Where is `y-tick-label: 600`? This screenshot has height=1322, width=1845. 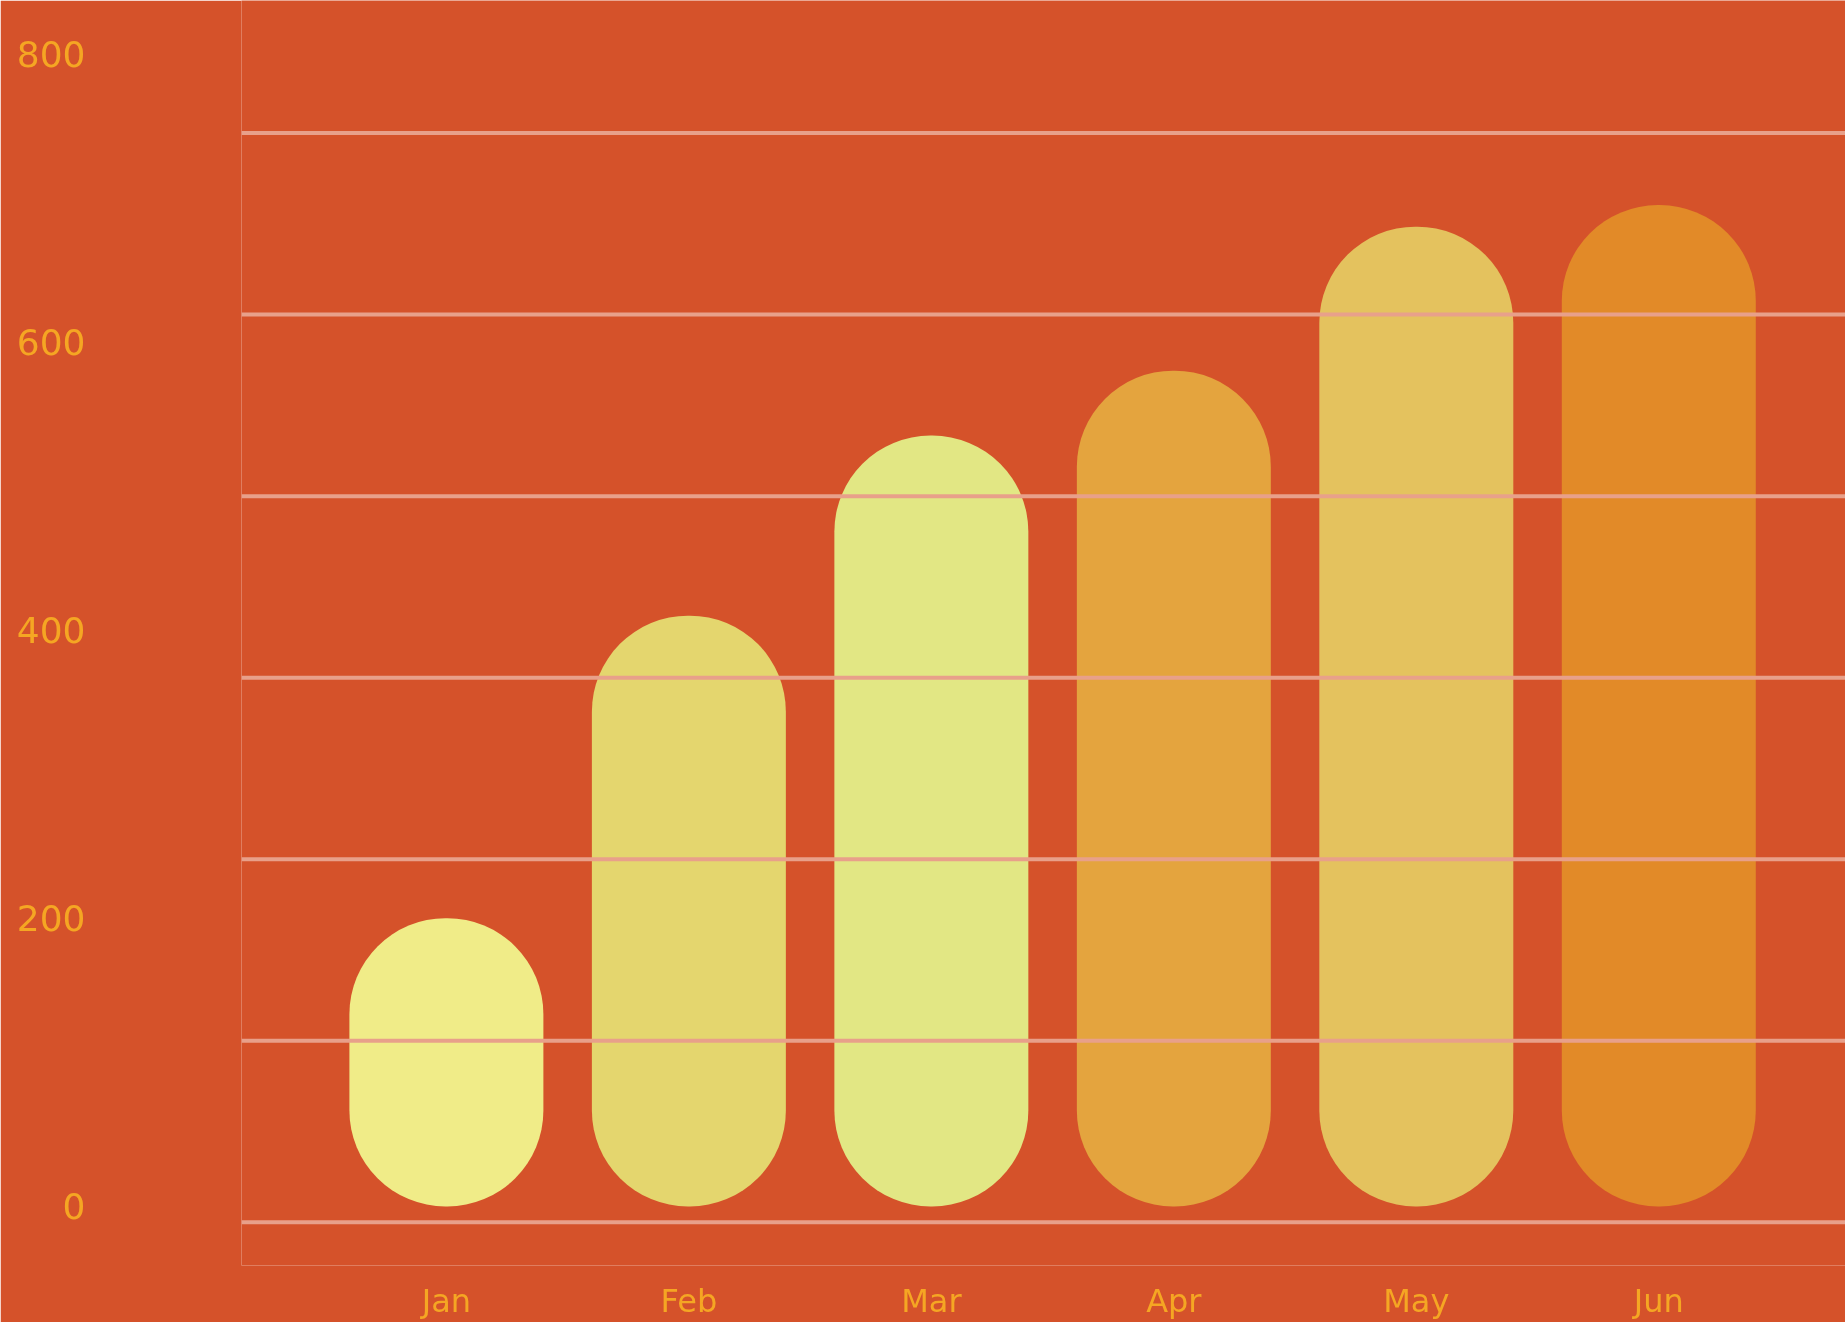
y-tick-label: 600 is located at coordinates (51, 342).